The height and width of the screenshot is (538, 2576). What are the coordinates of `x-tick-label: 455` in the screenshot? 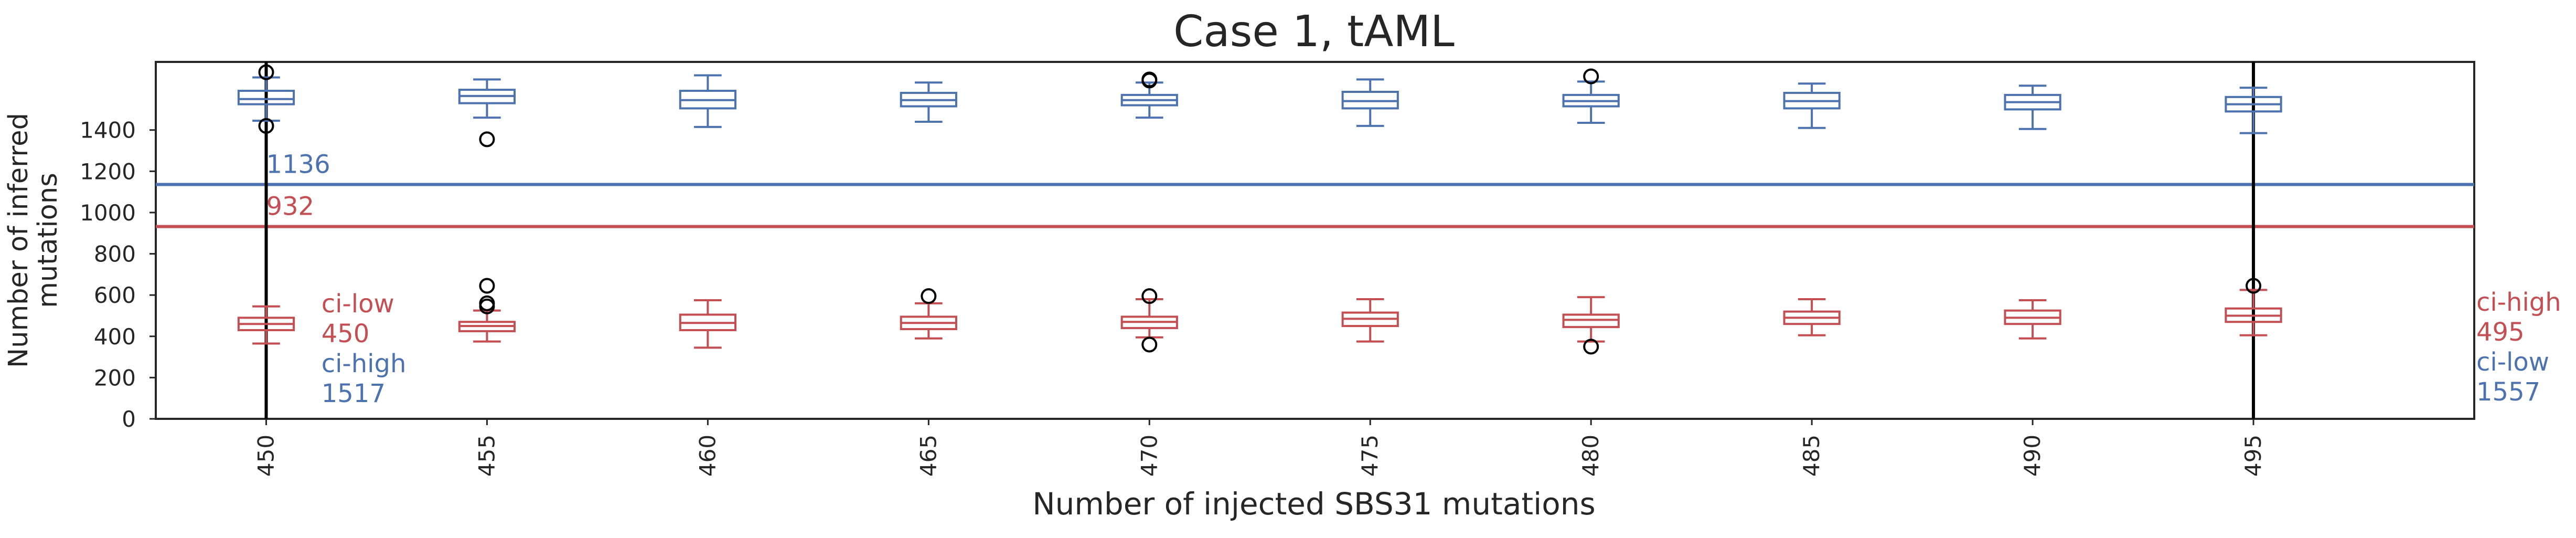 It's located at (487, 456).